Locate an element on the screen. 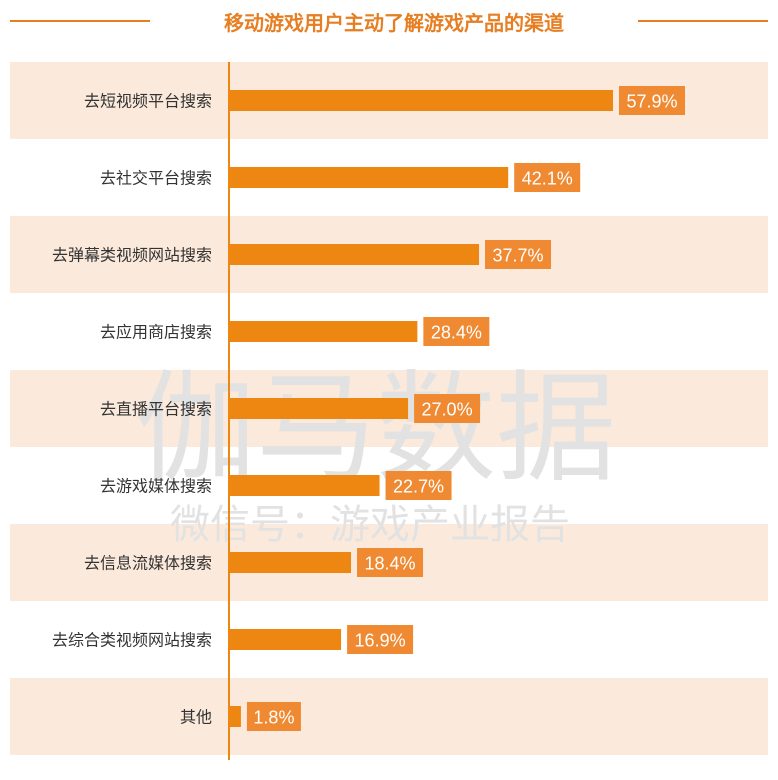  category-label: 去游戏媒体搜索 is located at coordinates (156, 486).